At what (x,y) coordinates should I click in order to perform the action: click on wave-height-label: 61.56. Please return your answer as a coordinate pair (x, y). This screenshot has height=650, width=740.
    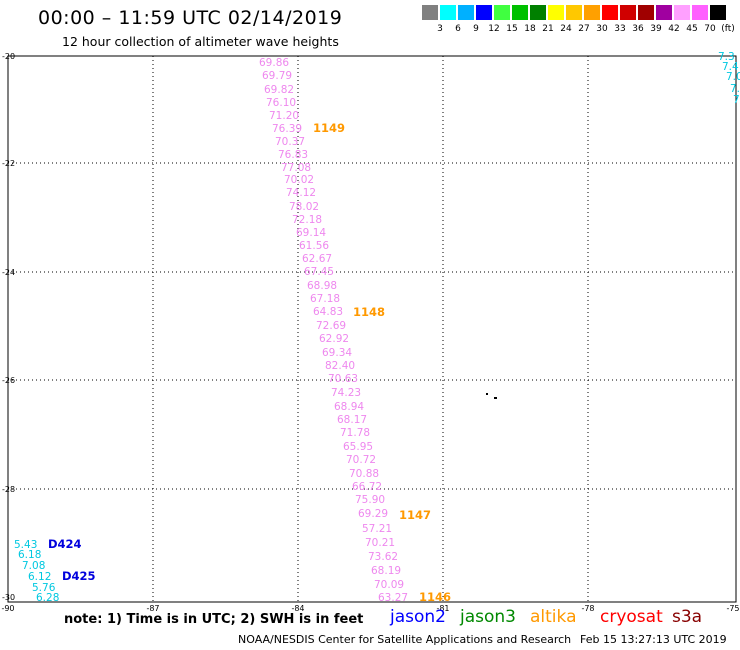
    Looking at the image, I should click on (314, 246).